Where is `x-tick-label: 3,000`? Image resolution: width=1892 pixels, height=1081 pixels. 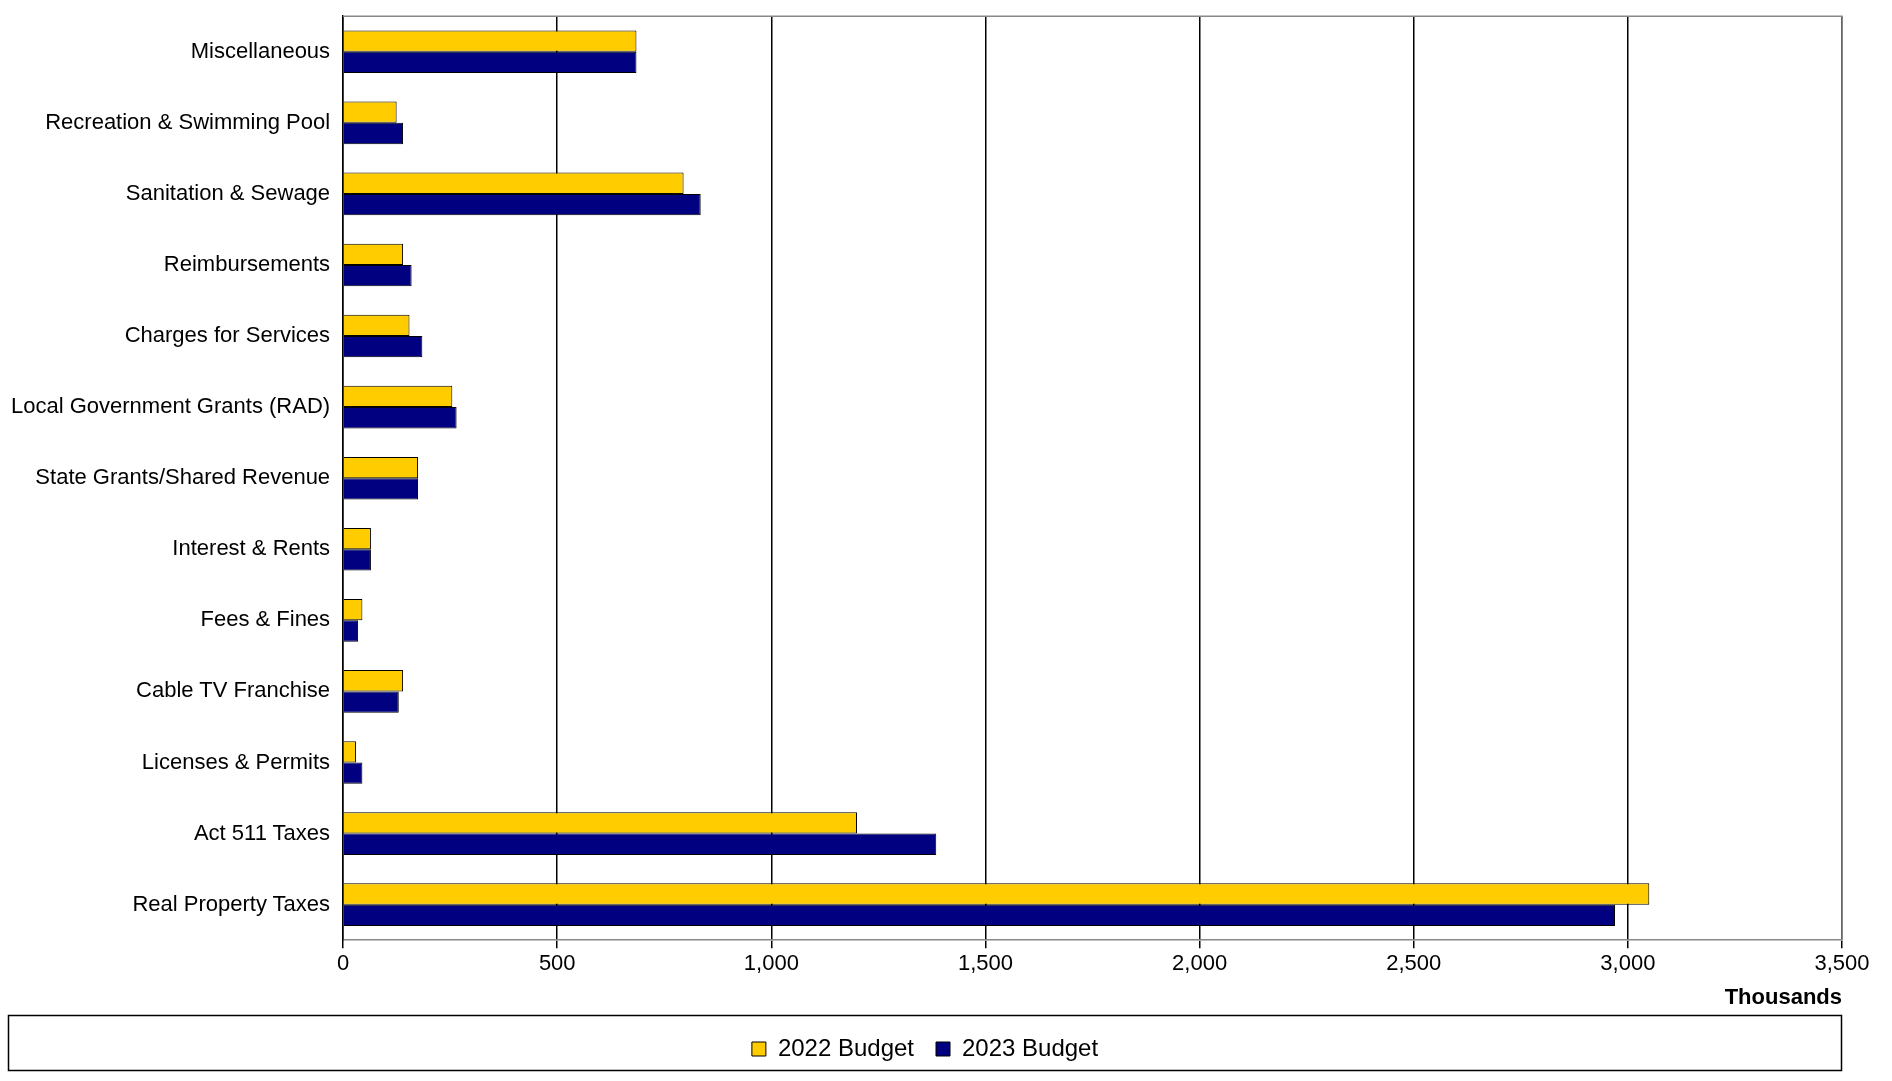 x-tick-label: 3,000 is located at coordinates (1628, 963).